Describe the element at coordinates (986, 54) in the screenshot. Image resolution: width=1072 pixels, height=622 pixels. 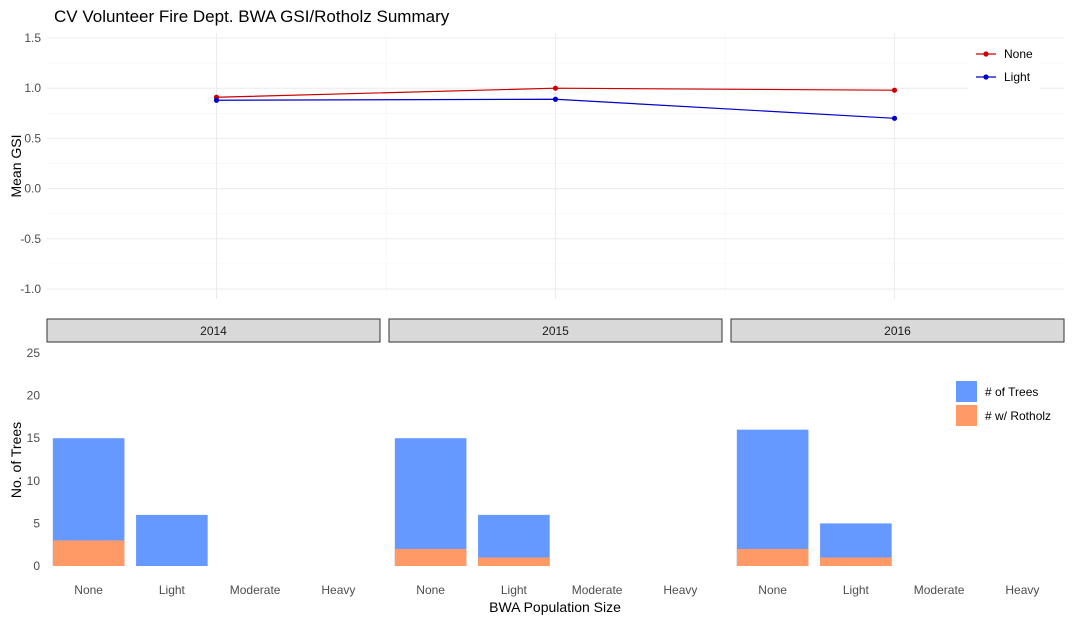
I see `legend-key-point-none` at that location.